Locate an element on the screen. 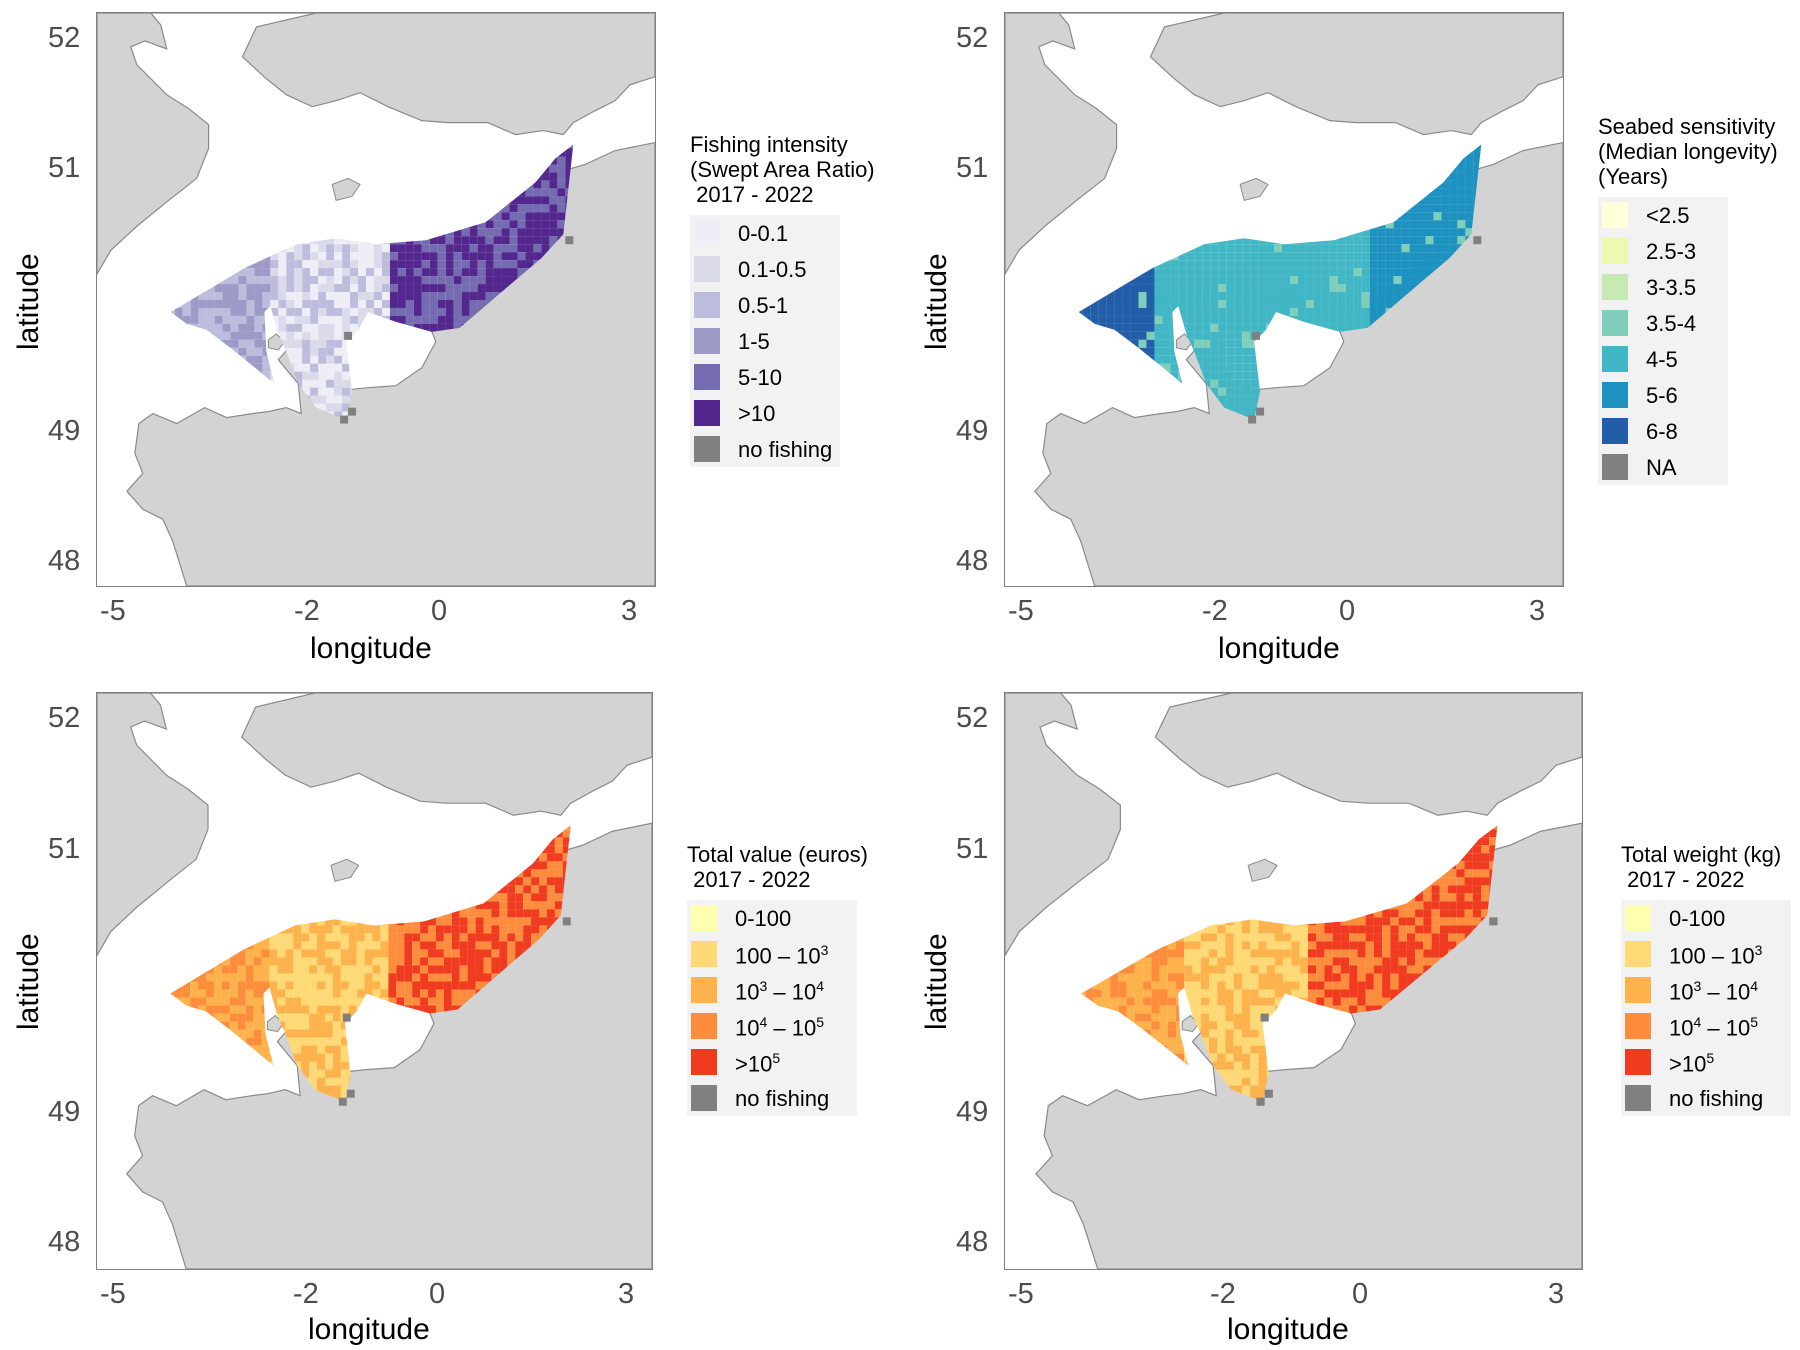 The image size is (1800, 1350). y-tick-label: 52 is located at coordinates (64, 38).